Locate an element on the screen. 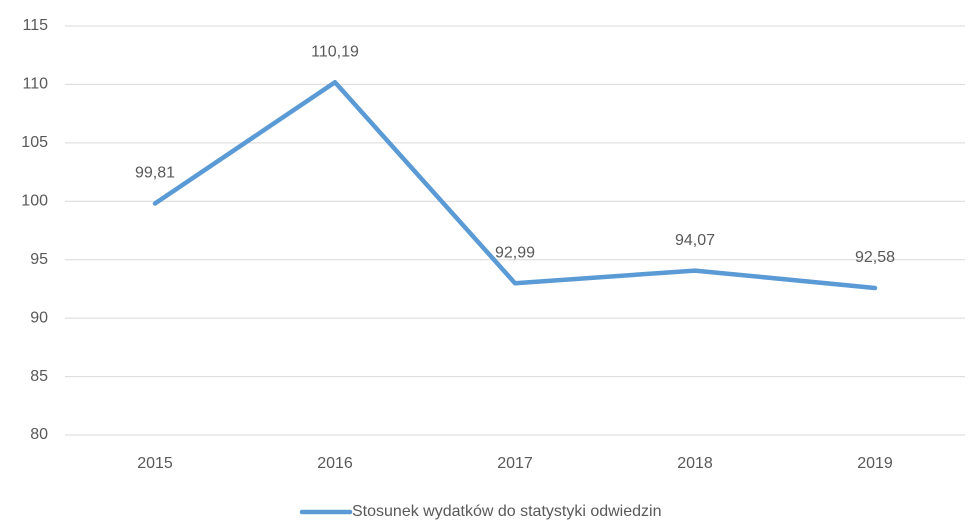  x-tick-label: 2015 is located at coordinates (155, 463).